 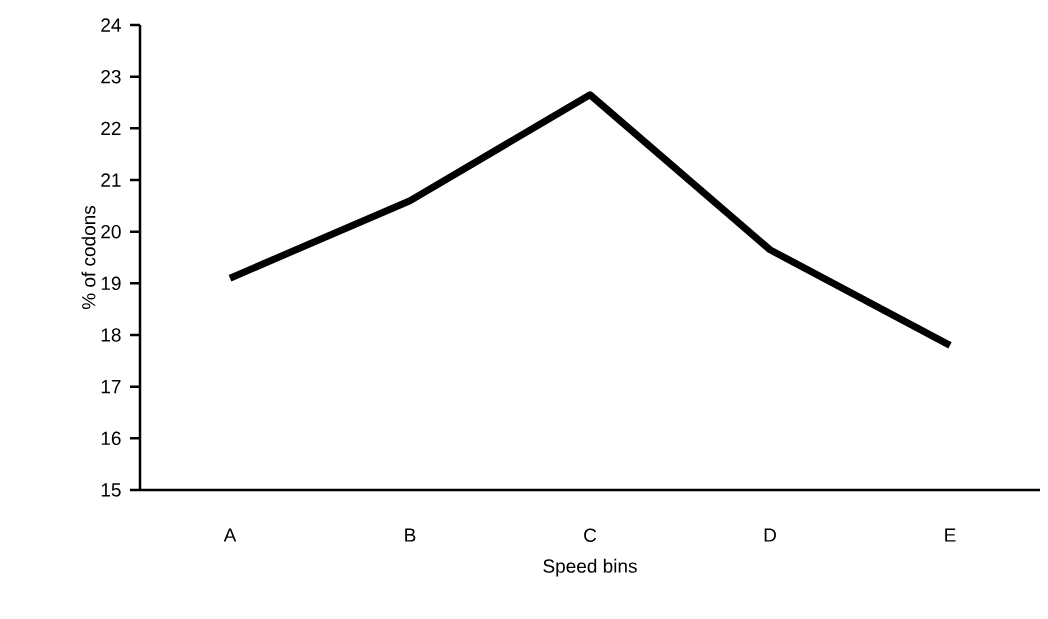 What do you see at coordinates (111, 438) in the screenshot?
I see `y-tick-label: 16` at bounding box center [111, 438].